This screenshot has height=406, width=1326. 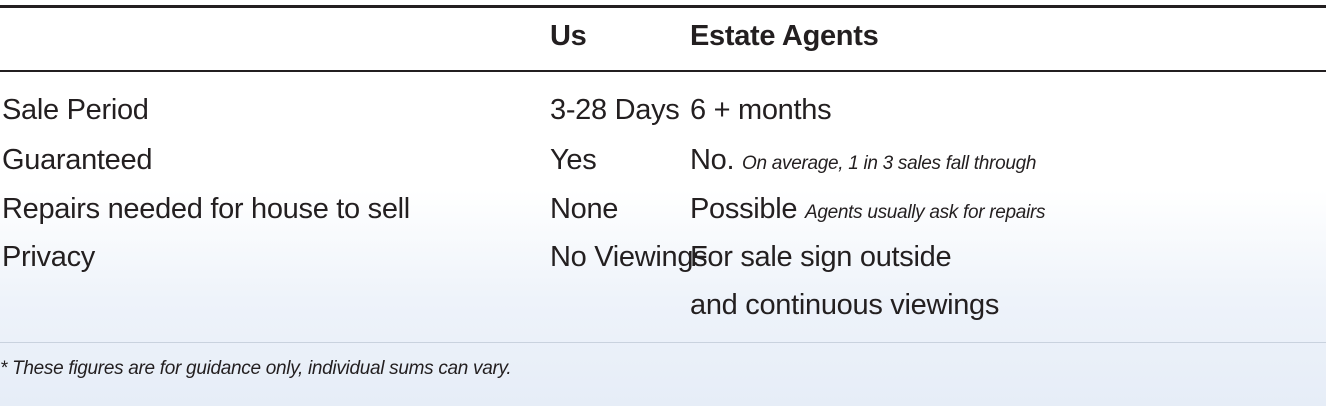 What do you see at coordinates (663, 6) in the screenshot?
I see `top-rule` at bounding box center [663, 6].